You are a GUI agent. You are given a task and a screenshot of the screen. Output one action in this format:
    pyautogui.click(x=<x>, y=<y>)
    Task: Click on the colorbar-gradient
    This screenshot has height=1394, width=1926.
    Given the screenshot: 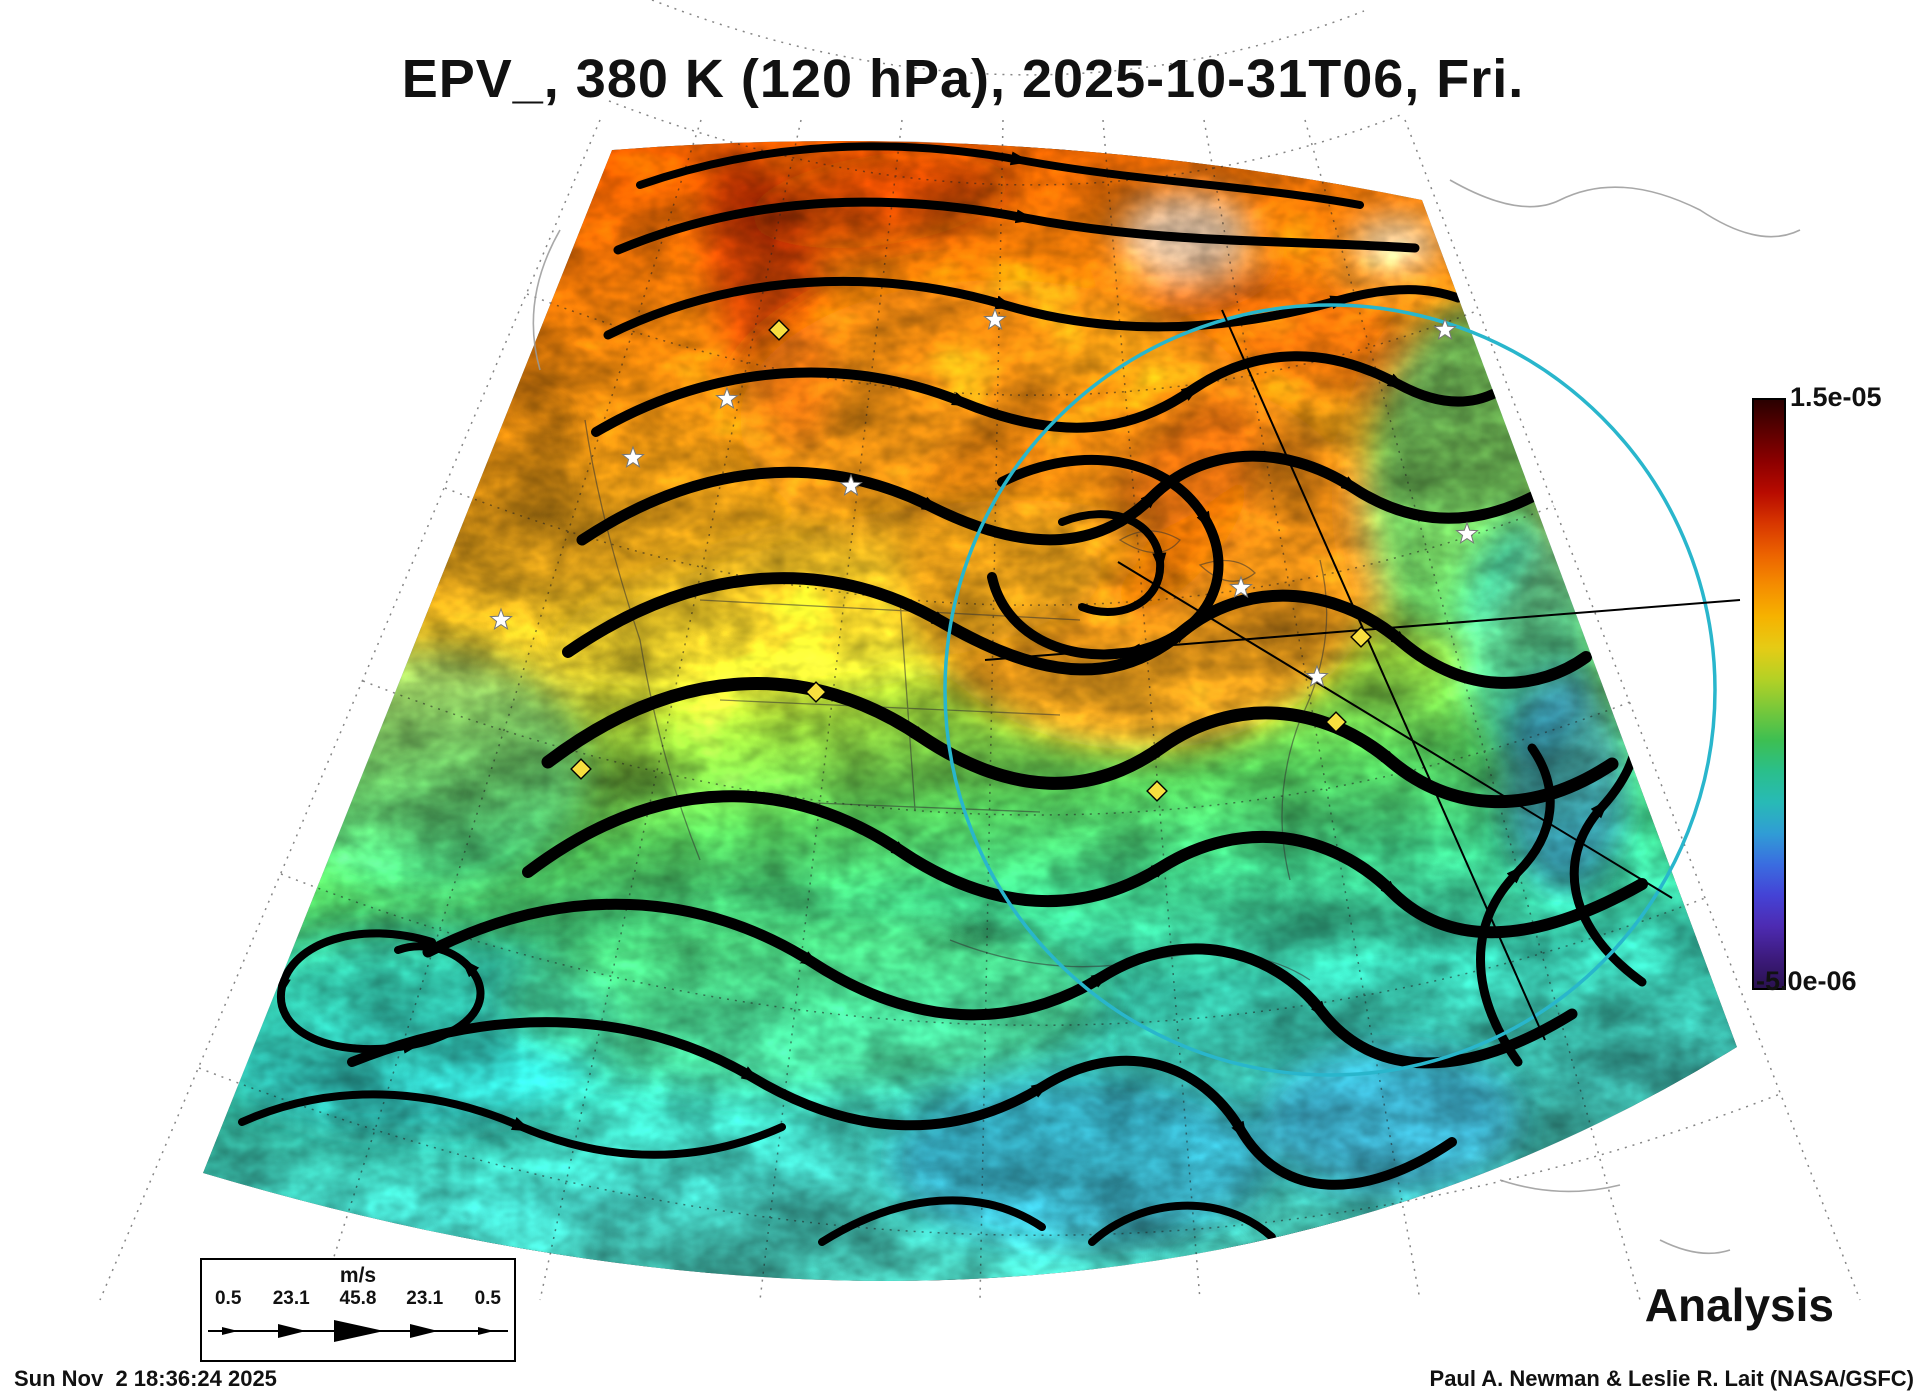 What is the action you would take?
    pyautogui.click(x=1769, y=694)
    